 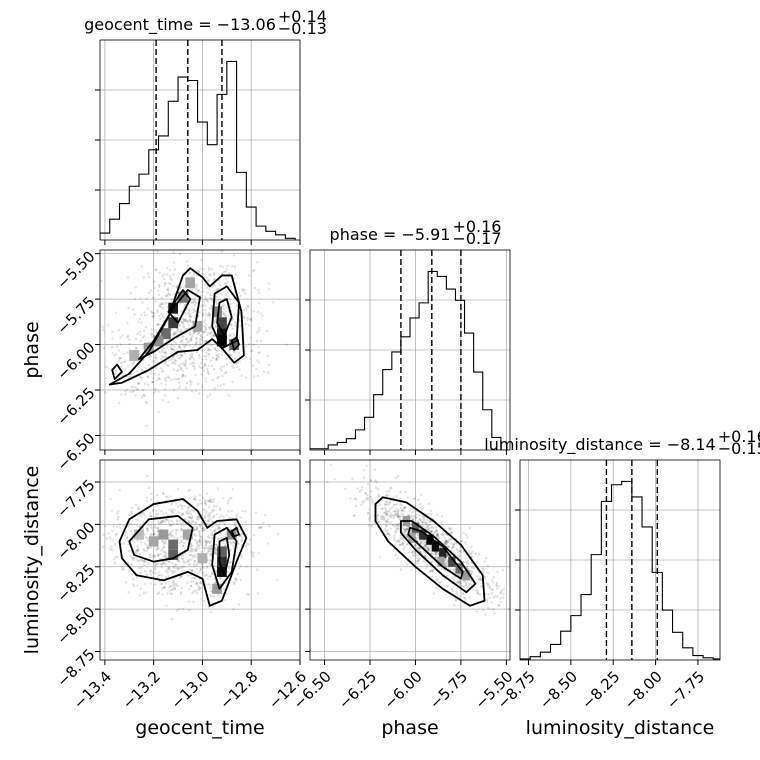 What do you see at coordinates (158, 341) in the screenshot?
I see `panel-phase_vs_geocent_time-density-cell` at bounding box center [158, 341].